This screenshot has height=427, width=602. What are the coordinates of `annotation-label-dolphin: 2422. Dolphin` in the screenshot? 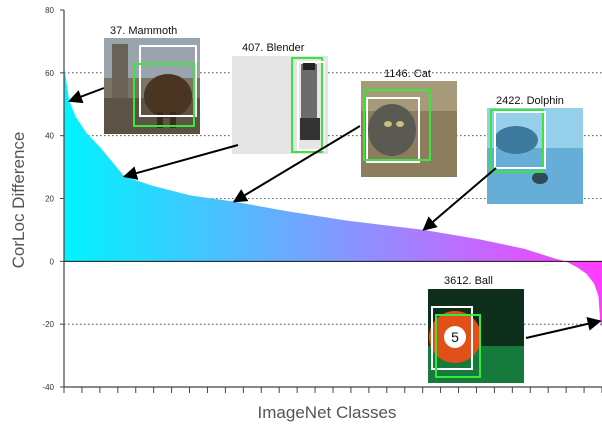 It's located at (530, 101).